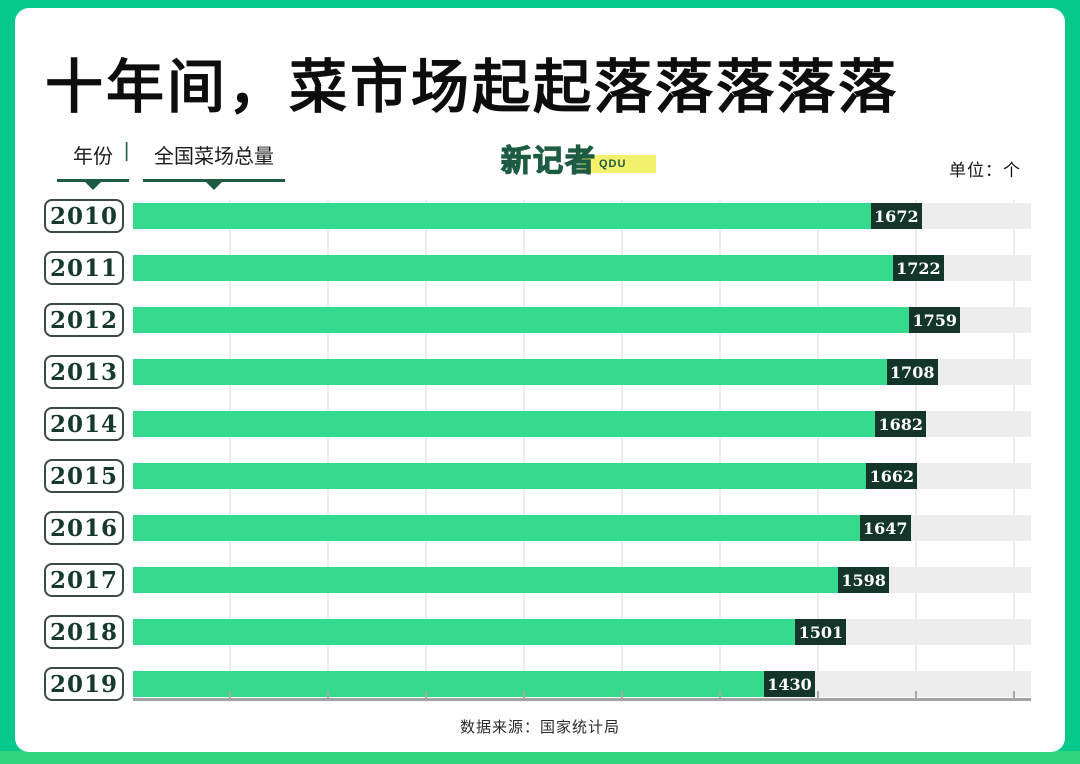 This screenshot has height=764, width=1080. I want to click on bar-track: 1682, so click(582, 424).